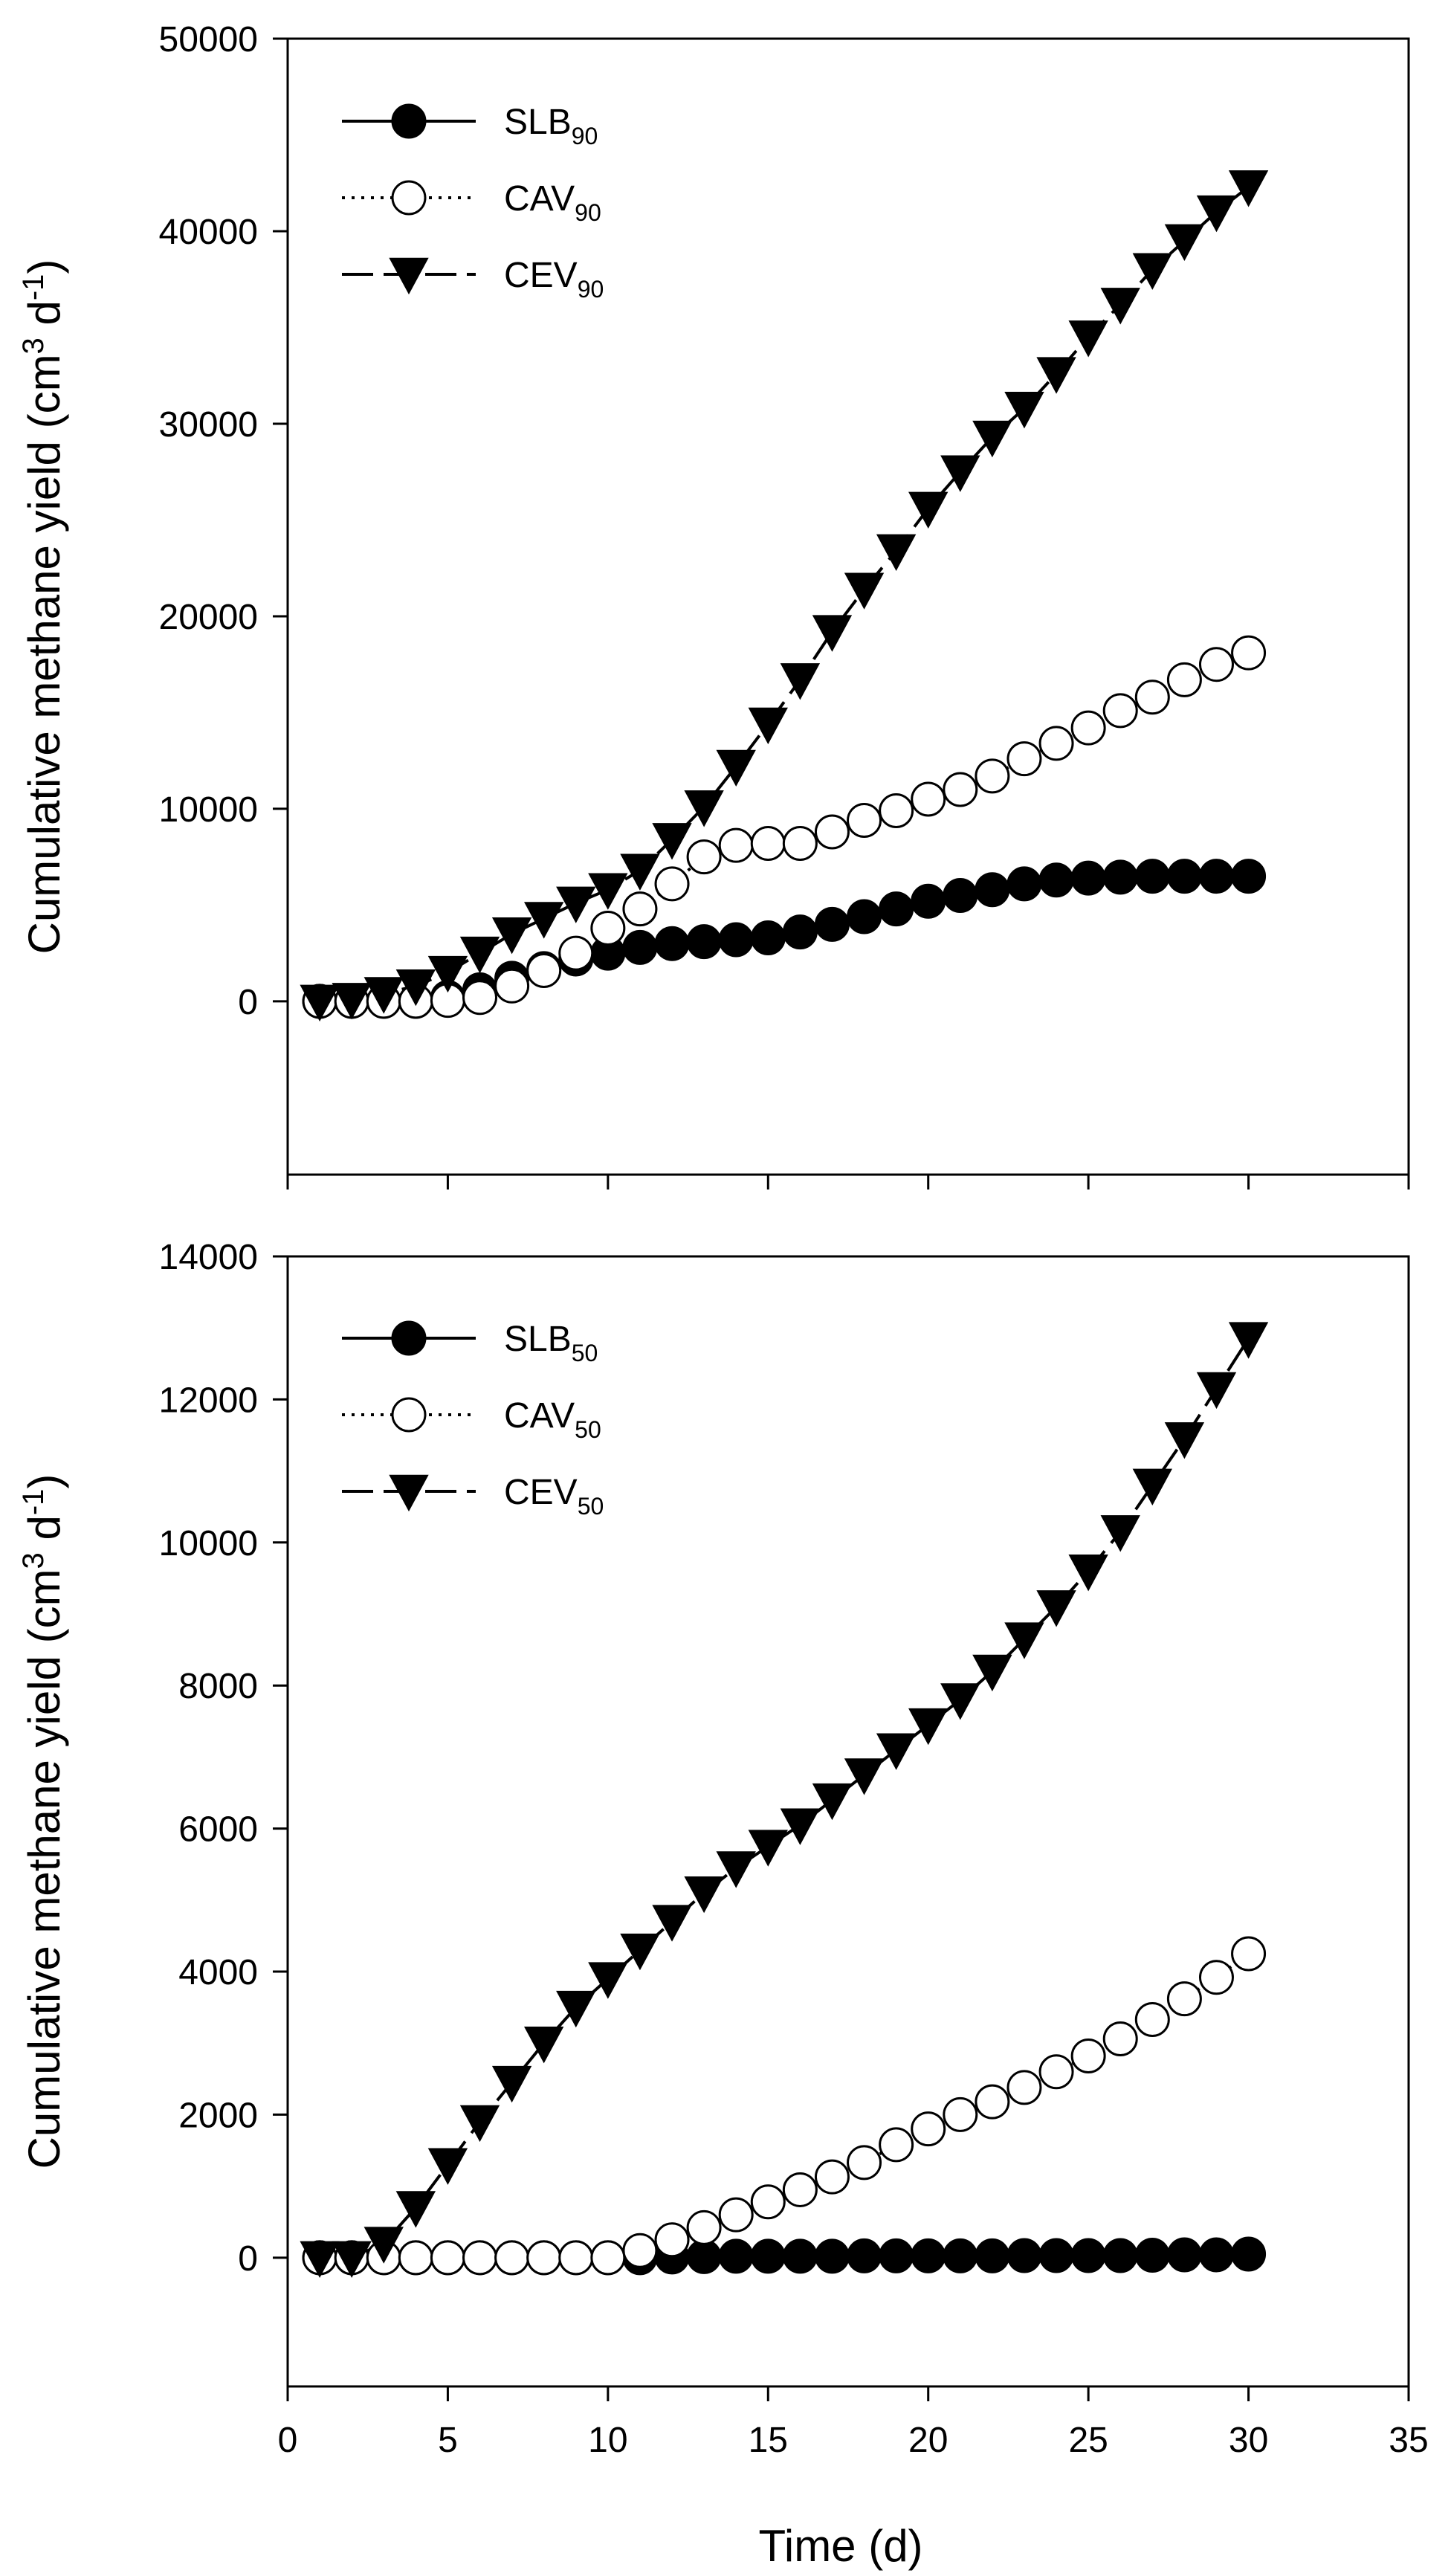 The height and width of the screenshot is (2576, 1451). What do you see at coordinates (33, 287) in the screenshot?
I see `y-axis-label-part-1-3: -1` at bounding box center [33, 287].